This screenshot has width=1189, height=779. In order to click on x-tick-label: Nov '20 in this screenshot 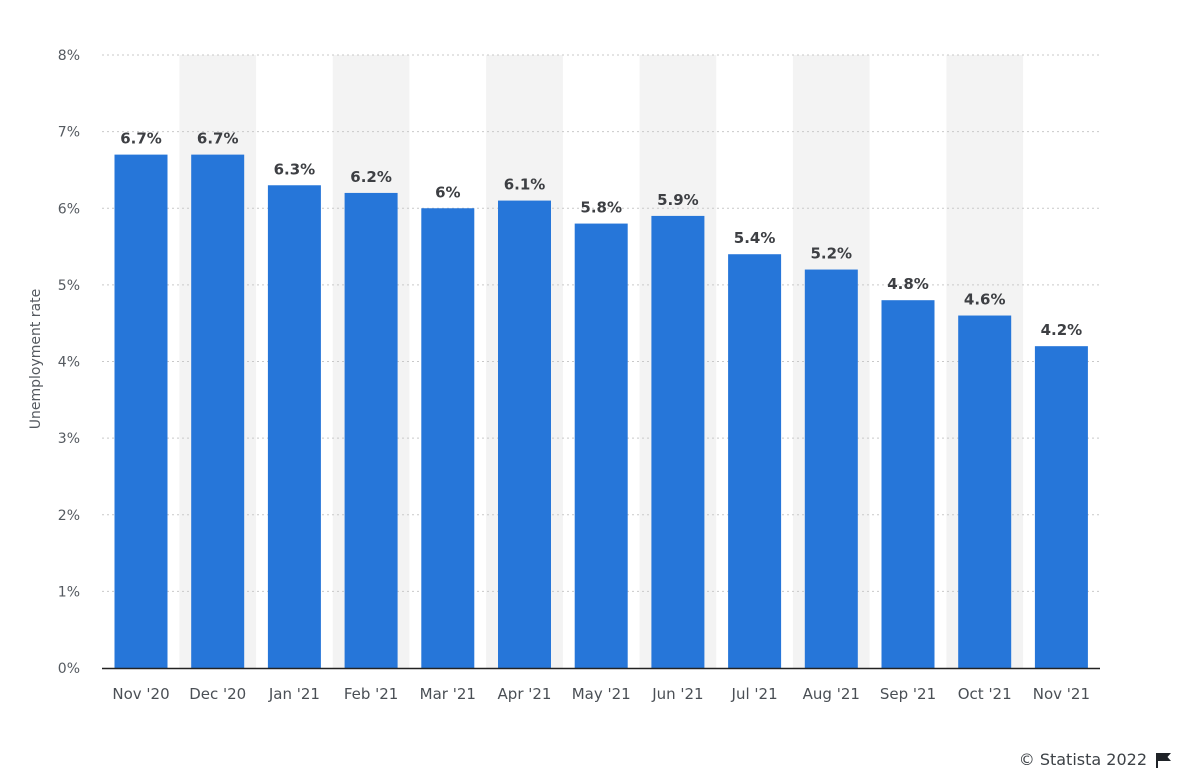, I will do `click(140, 694)`.